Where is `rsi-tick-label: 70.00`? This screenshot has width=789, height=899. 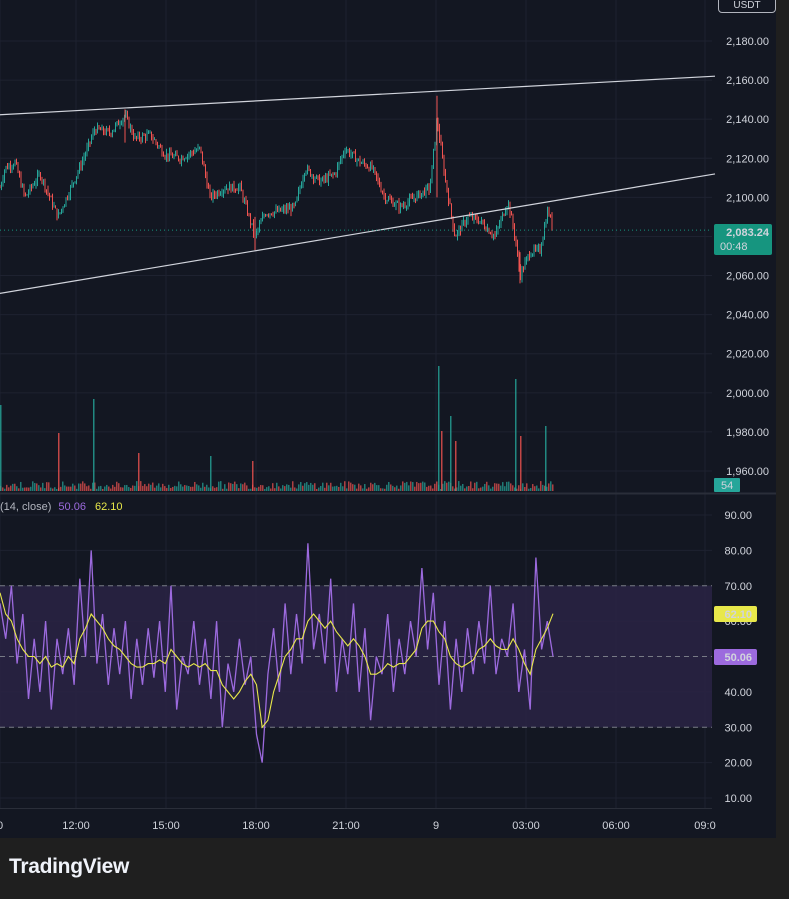 rsi-tick-label: 70.00 is located at coordinates (738, 587).